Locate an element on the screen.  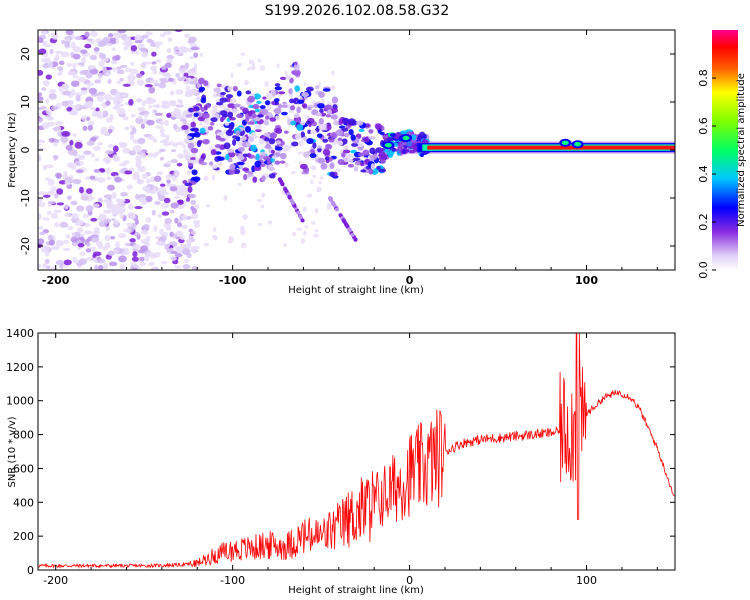
bottom-y-tick-label: 1200 is located at coordinates (20, 367).